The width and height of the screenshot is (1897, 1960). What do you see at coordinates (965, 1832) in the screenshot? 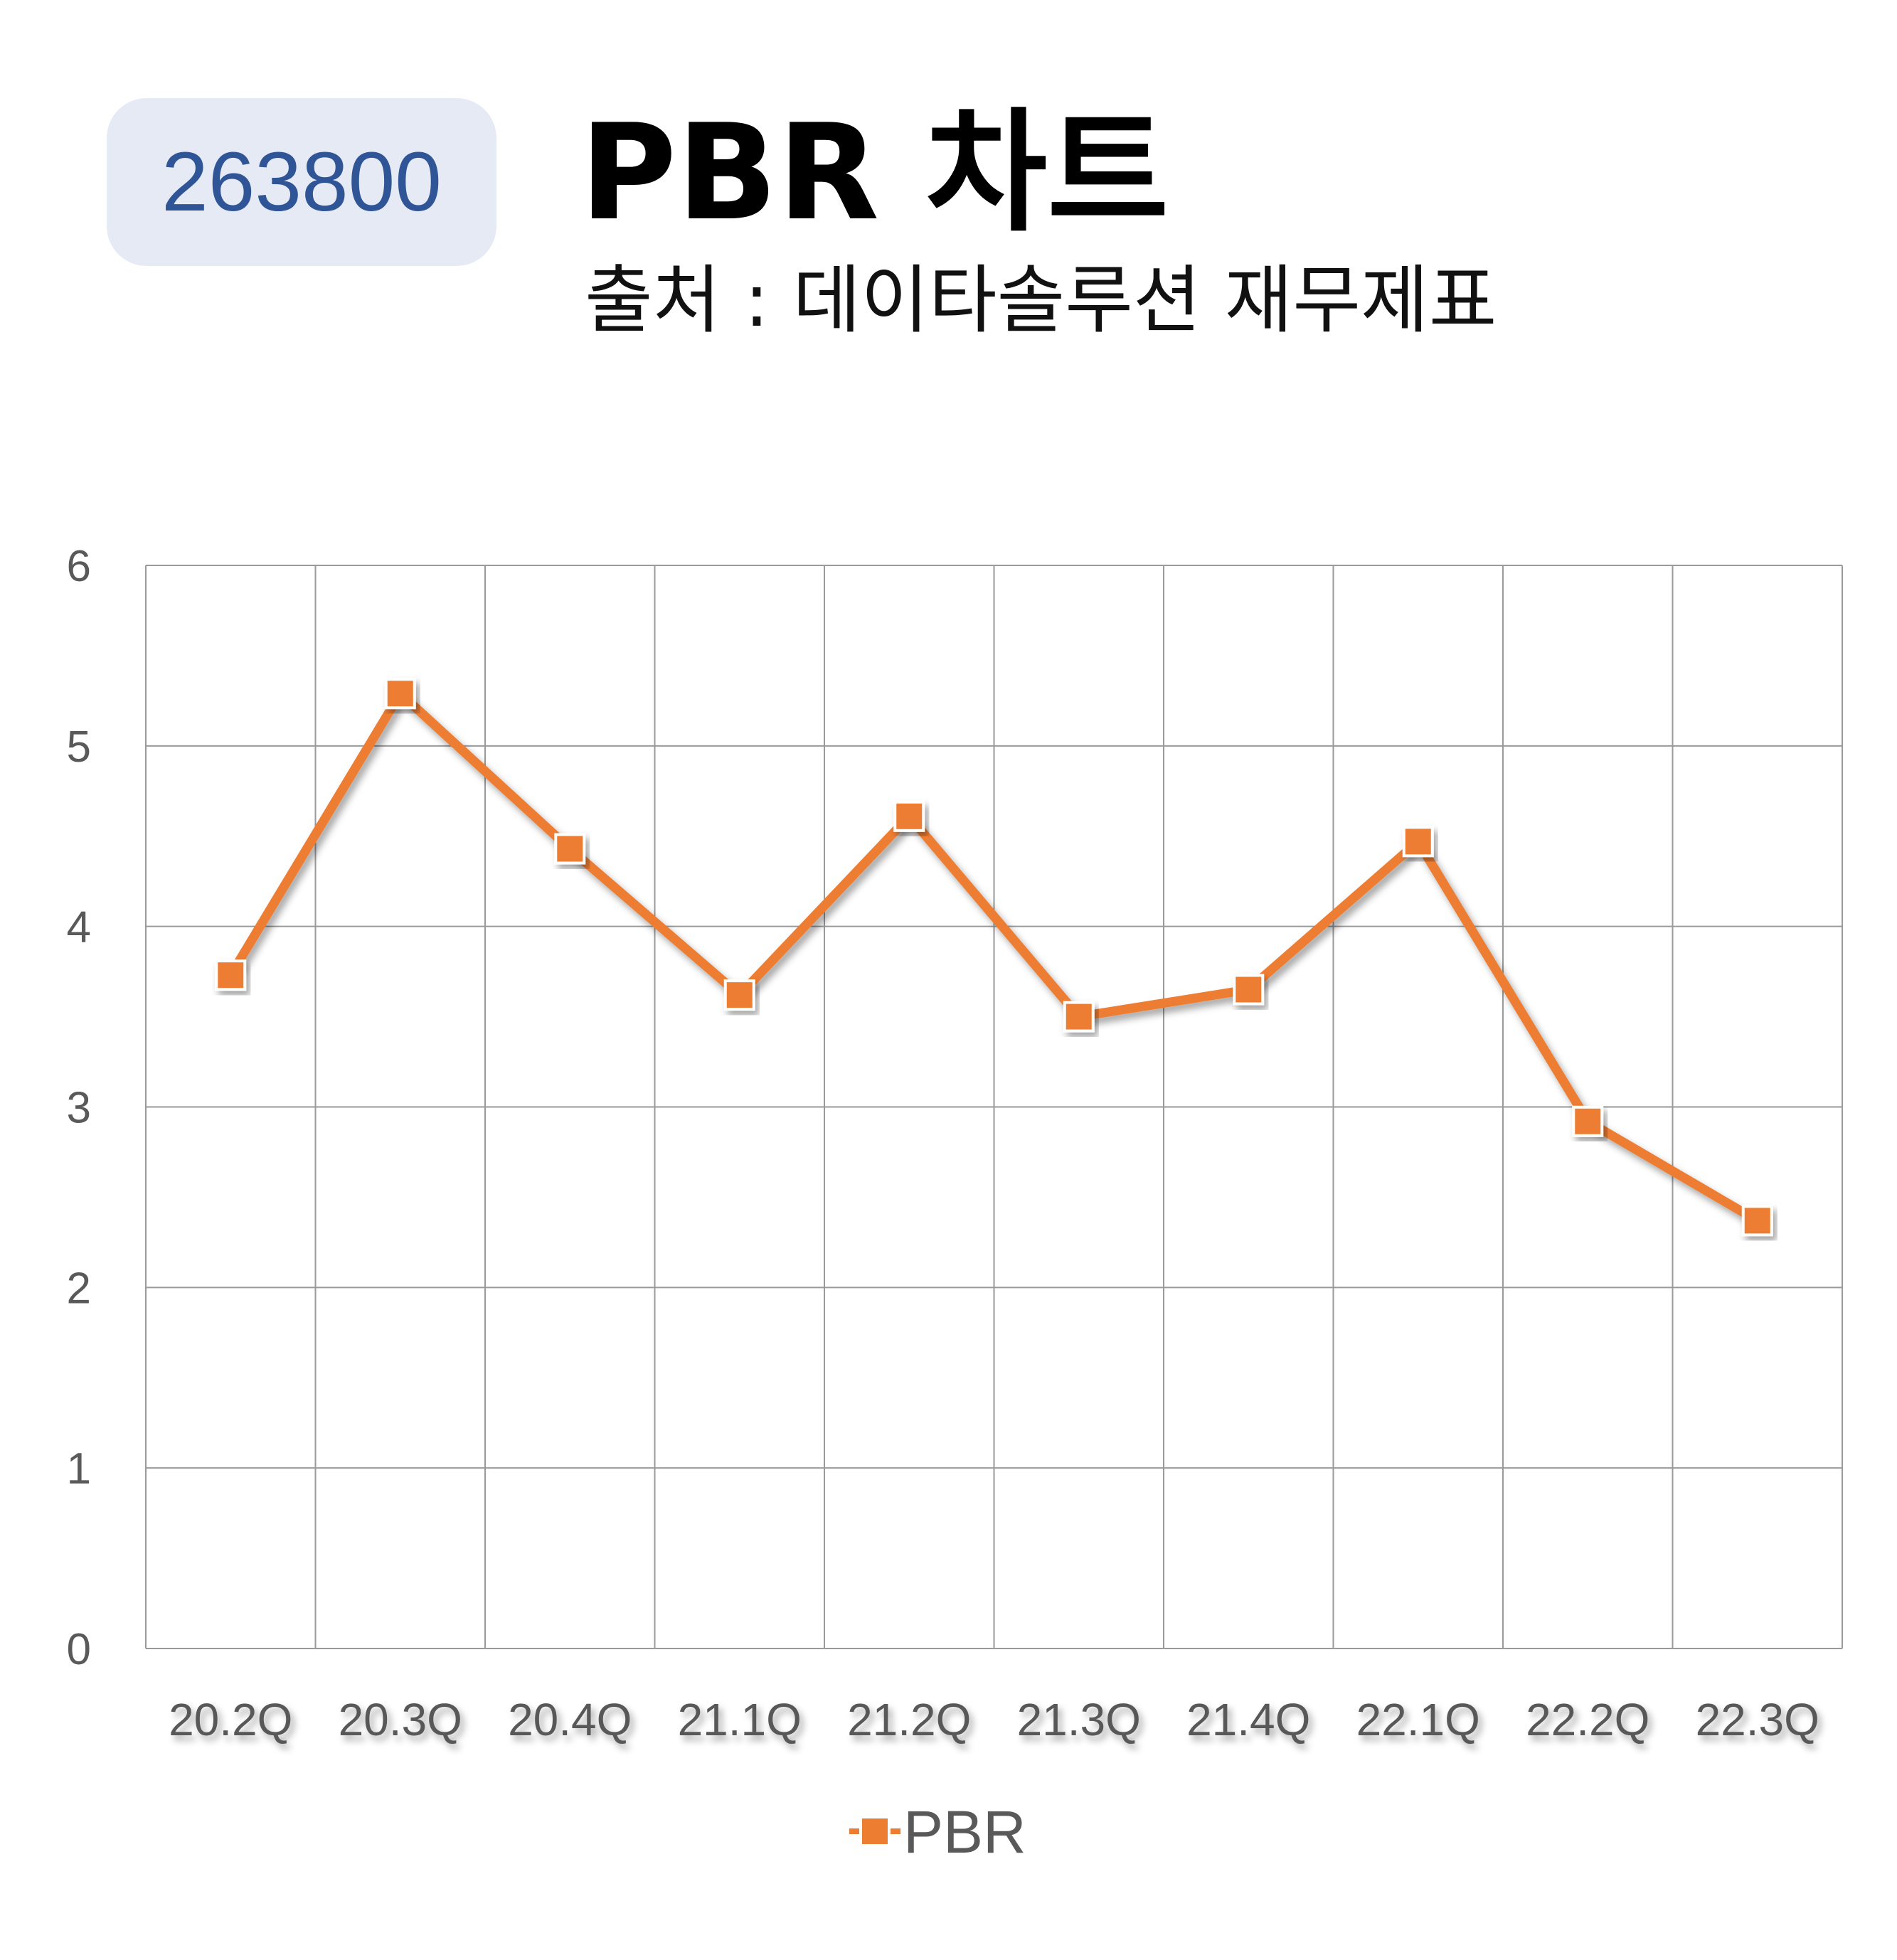
I see `legend-label: PBR` at bounding box center [965, 1832].